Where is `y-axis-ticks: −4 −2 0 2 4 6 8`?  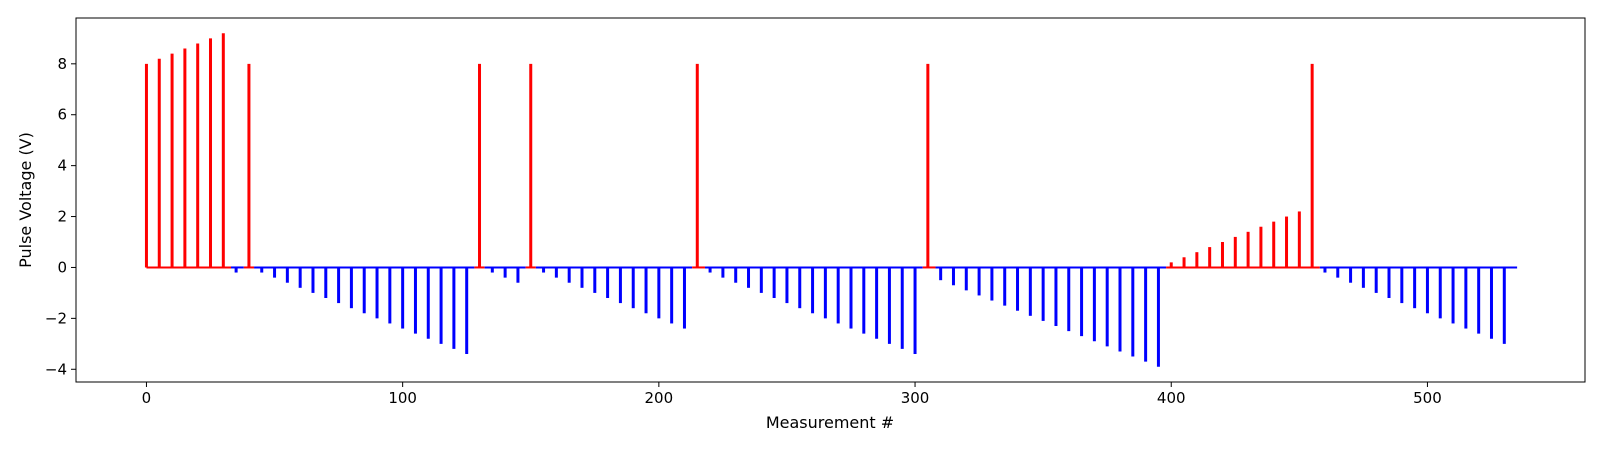
y-axis-ticks: −4 −2 0 2 4 6 8 is located at coordinates (60, 216).